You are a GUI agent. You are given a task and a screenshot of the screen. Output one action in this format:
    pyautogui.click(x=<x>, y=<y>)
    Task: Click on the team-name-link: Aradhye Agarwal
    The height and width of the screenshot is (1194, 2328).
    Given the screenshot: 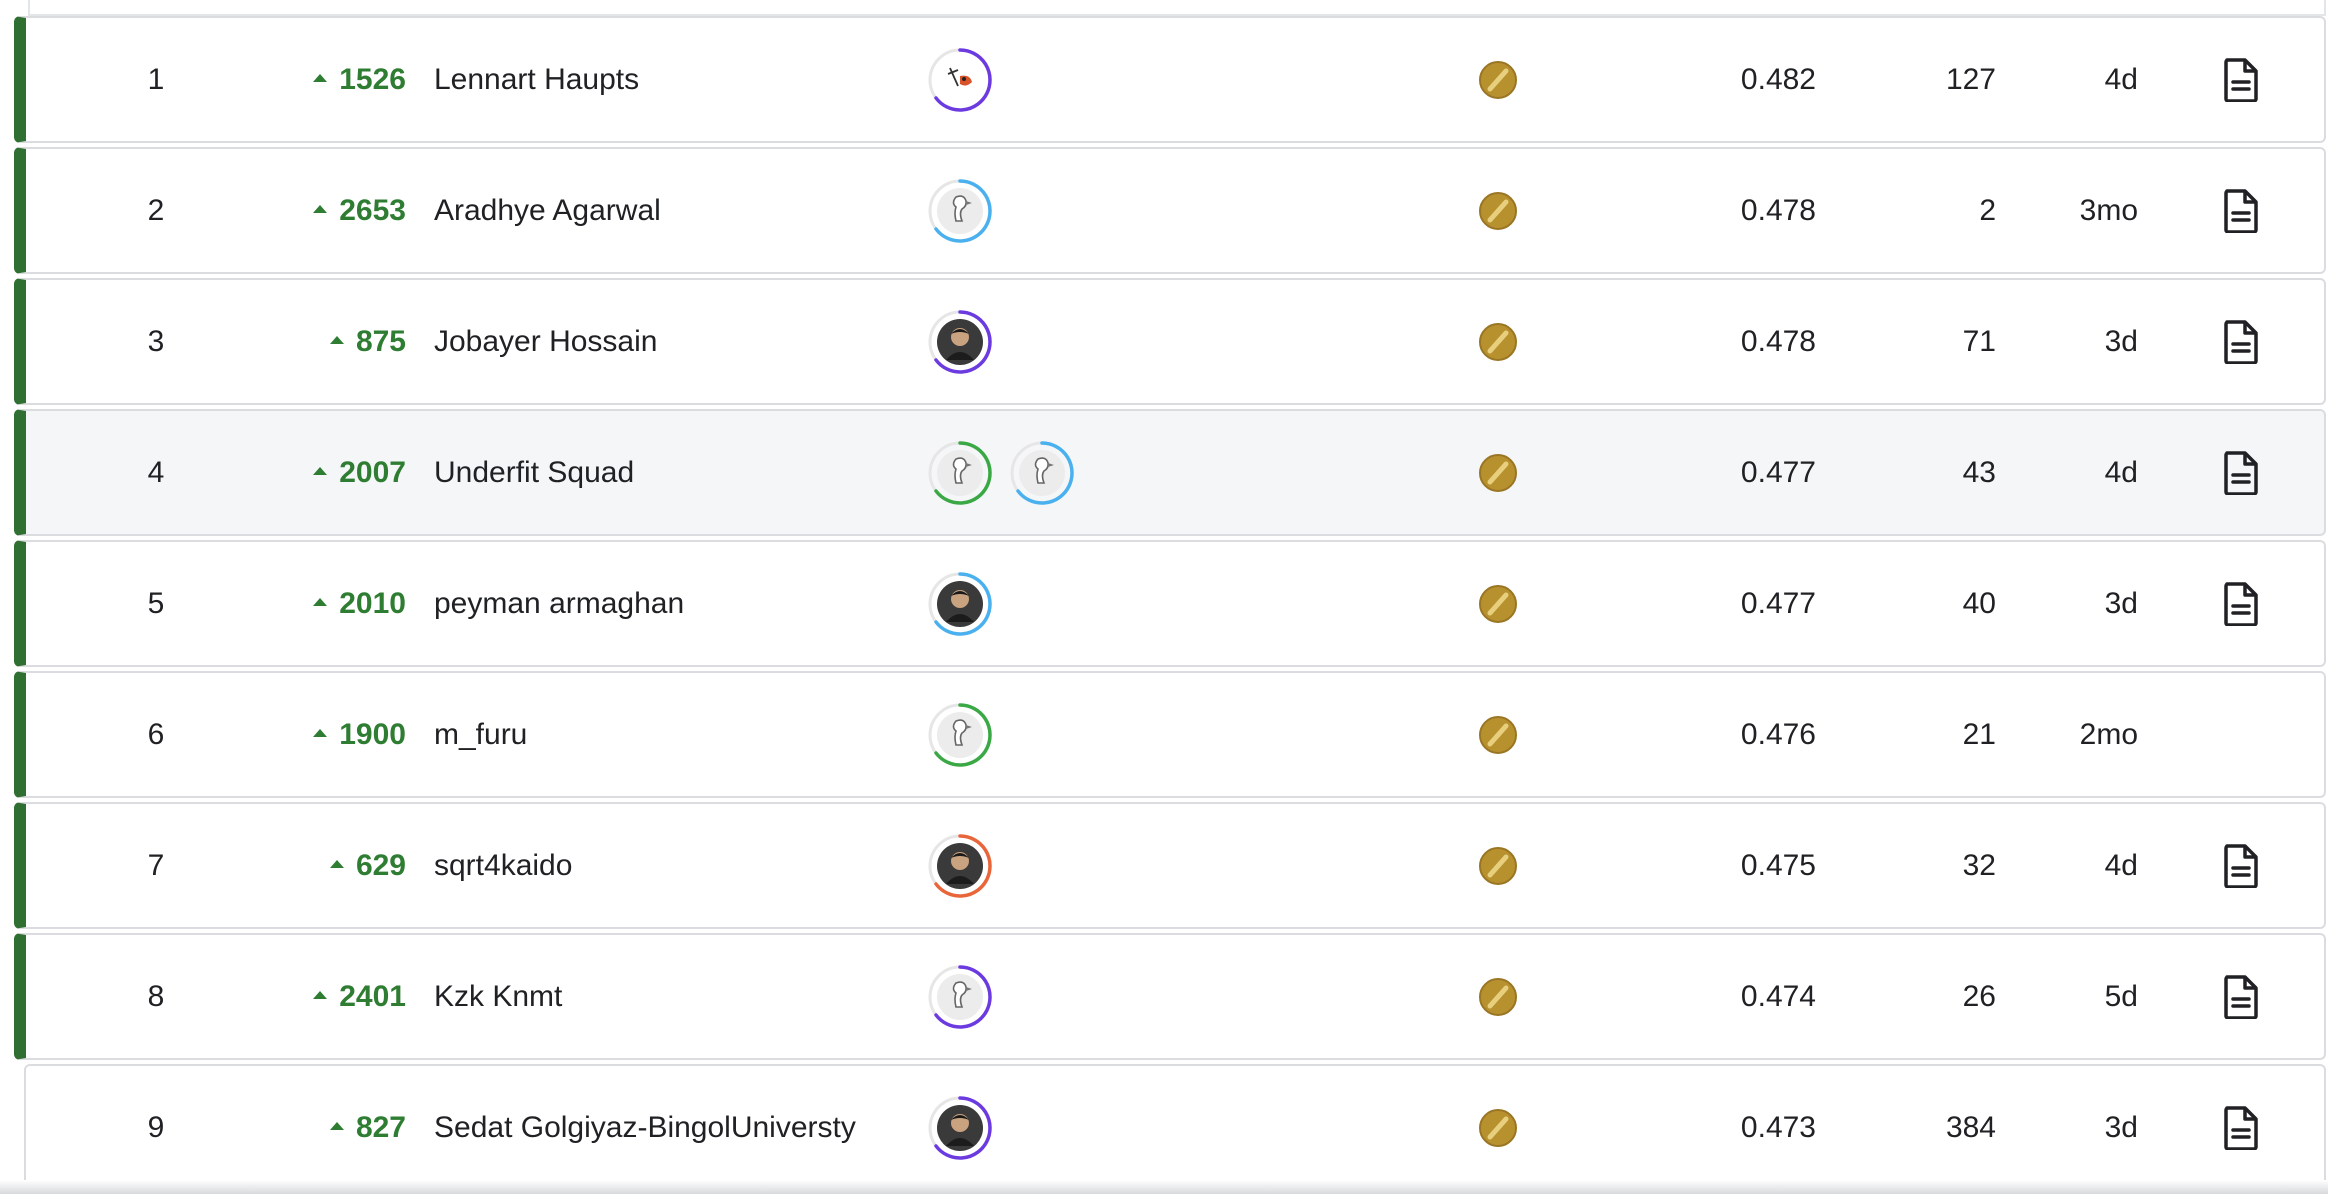 What is the action you would take?
    pyautogui.click(x=547, y=210)
    